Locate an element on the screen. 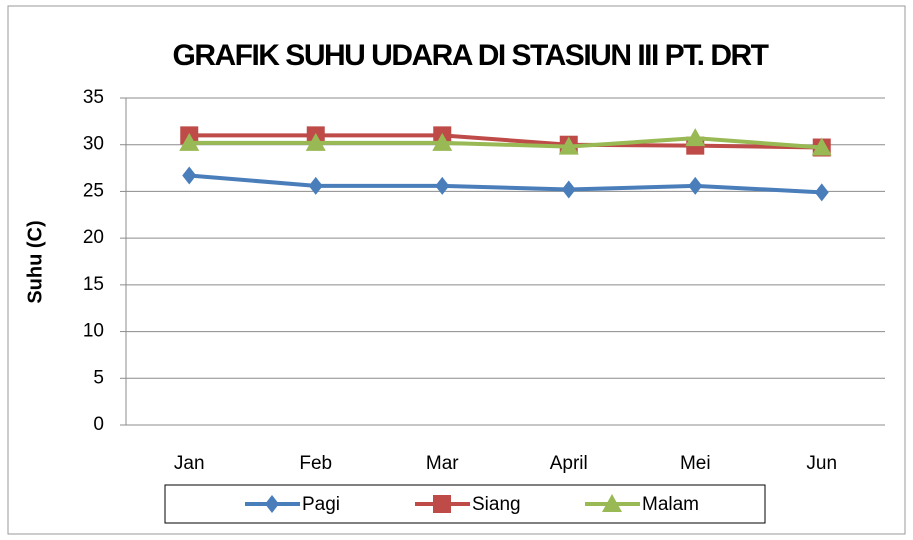  x-tick-label: Feb is located at coordinates (315, 463).